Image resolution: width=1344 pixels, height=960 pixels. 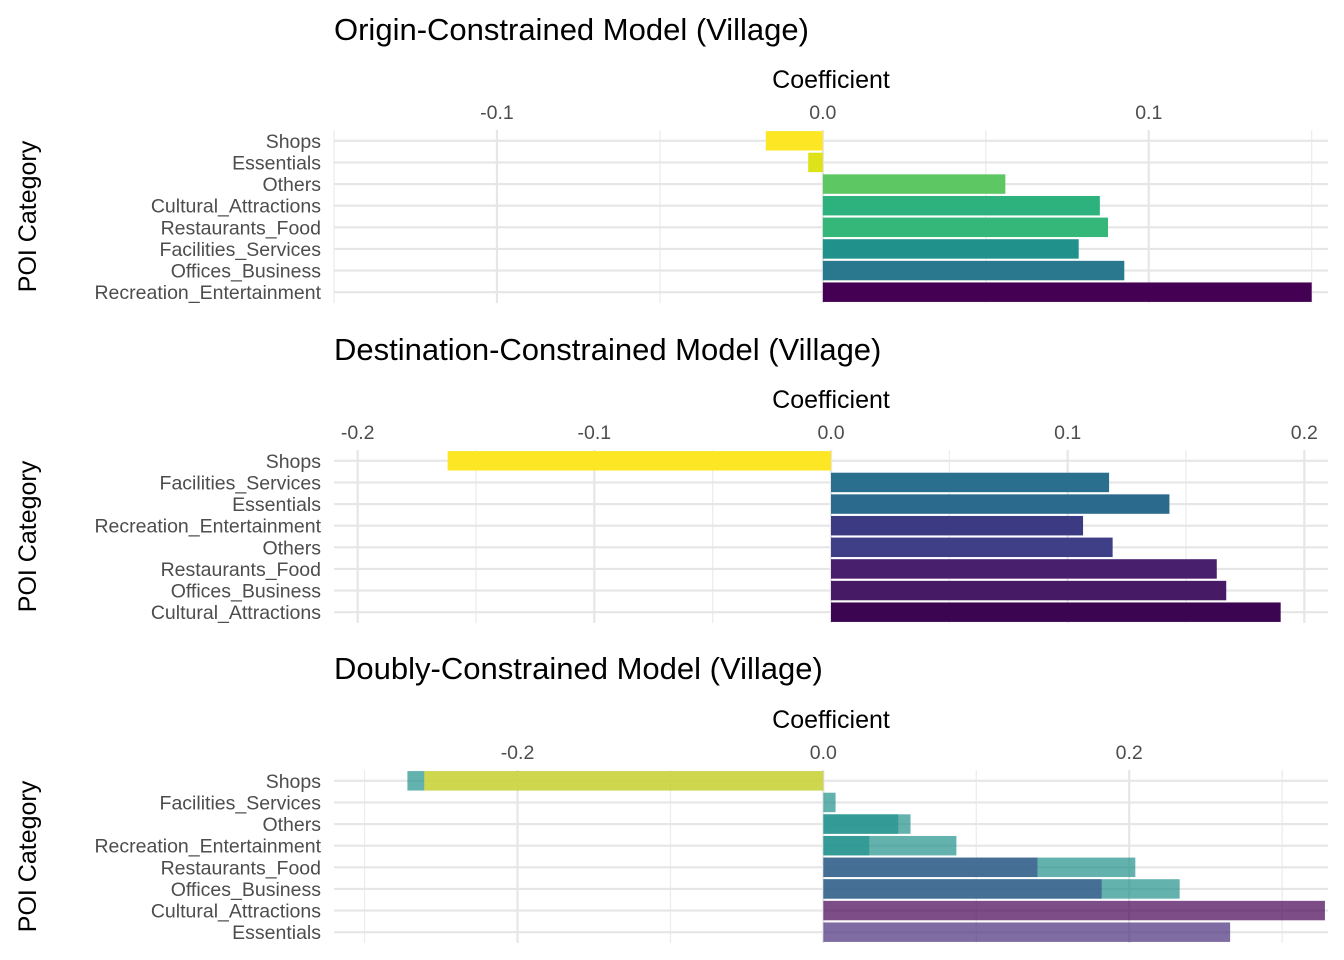 What do you see at coordinates (607, 349) in the screenshot?
I see `chart-title: Destination-Constrained Model (Village)` at bounding box center [607, 349].